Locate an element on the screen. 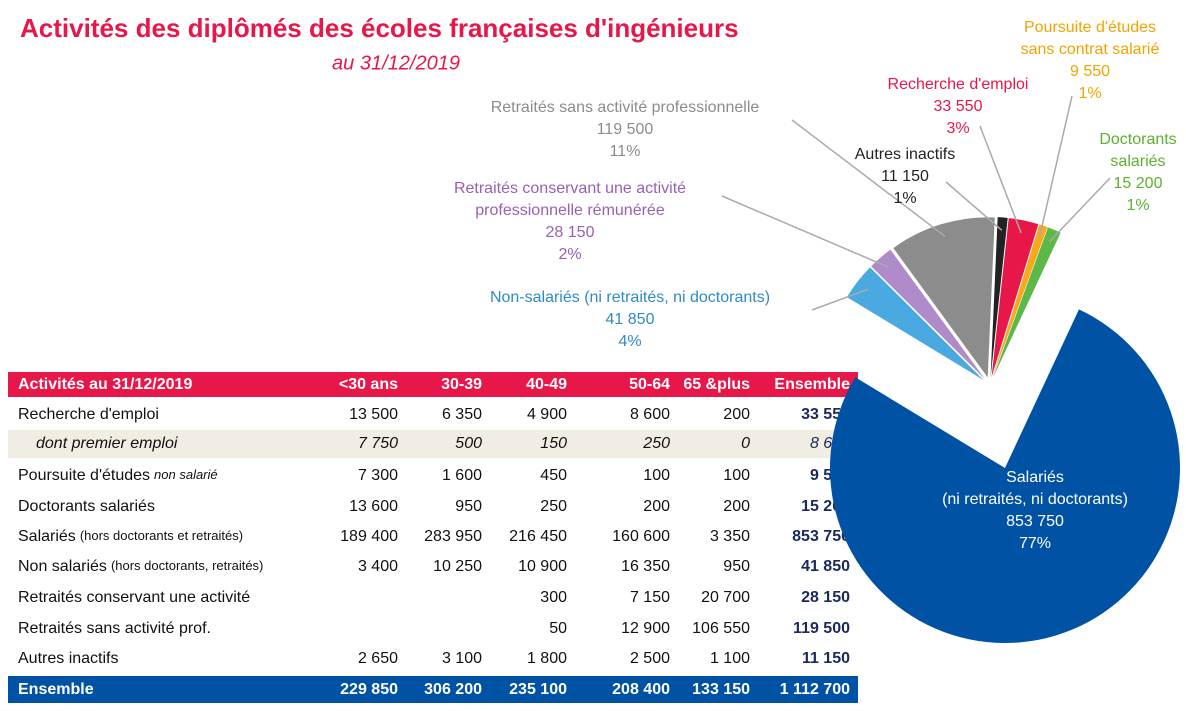 This screenshot has height=711, width=1186. table-header-cell: Ensemble is located at coordinates (812, 384).